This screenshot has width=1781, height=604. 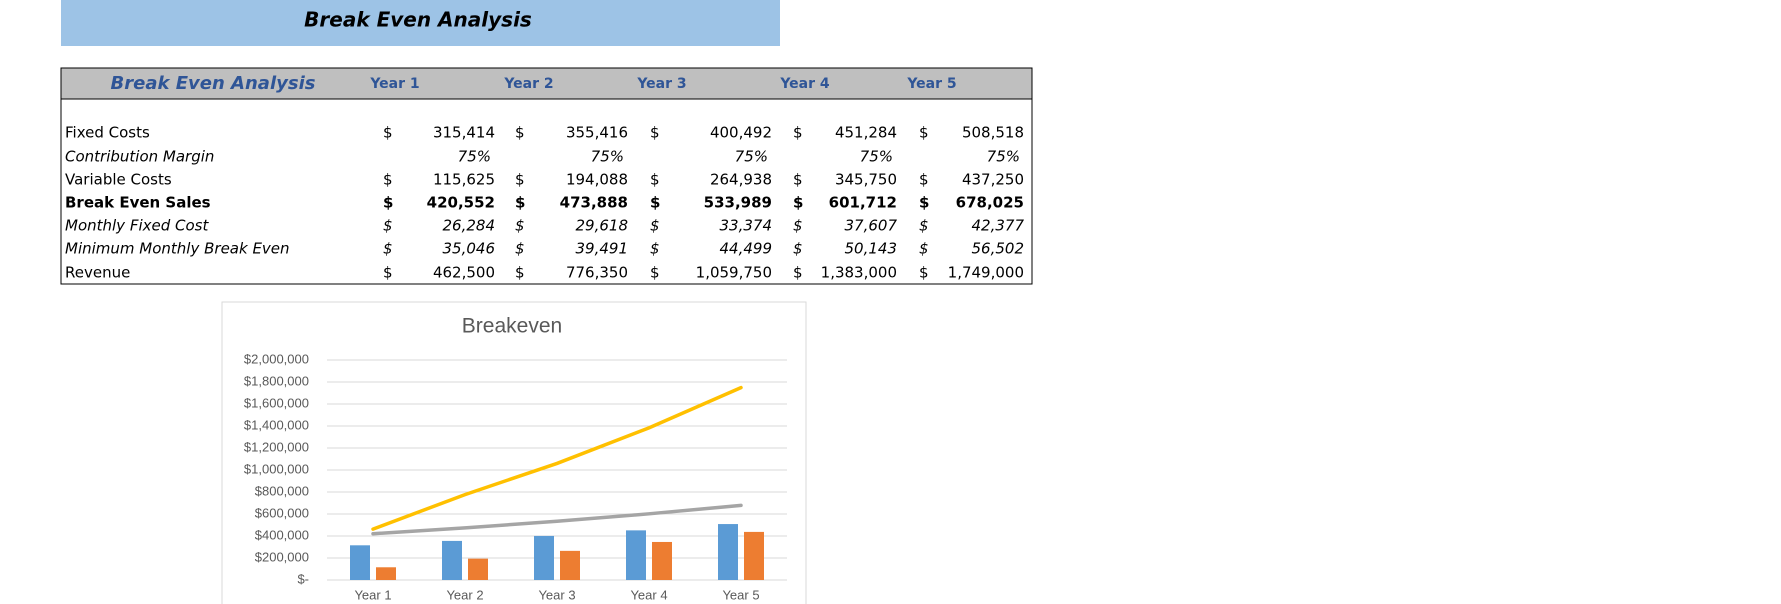 I want to click on y-tick-label: $1,200,000, so click(x=276, y=446).